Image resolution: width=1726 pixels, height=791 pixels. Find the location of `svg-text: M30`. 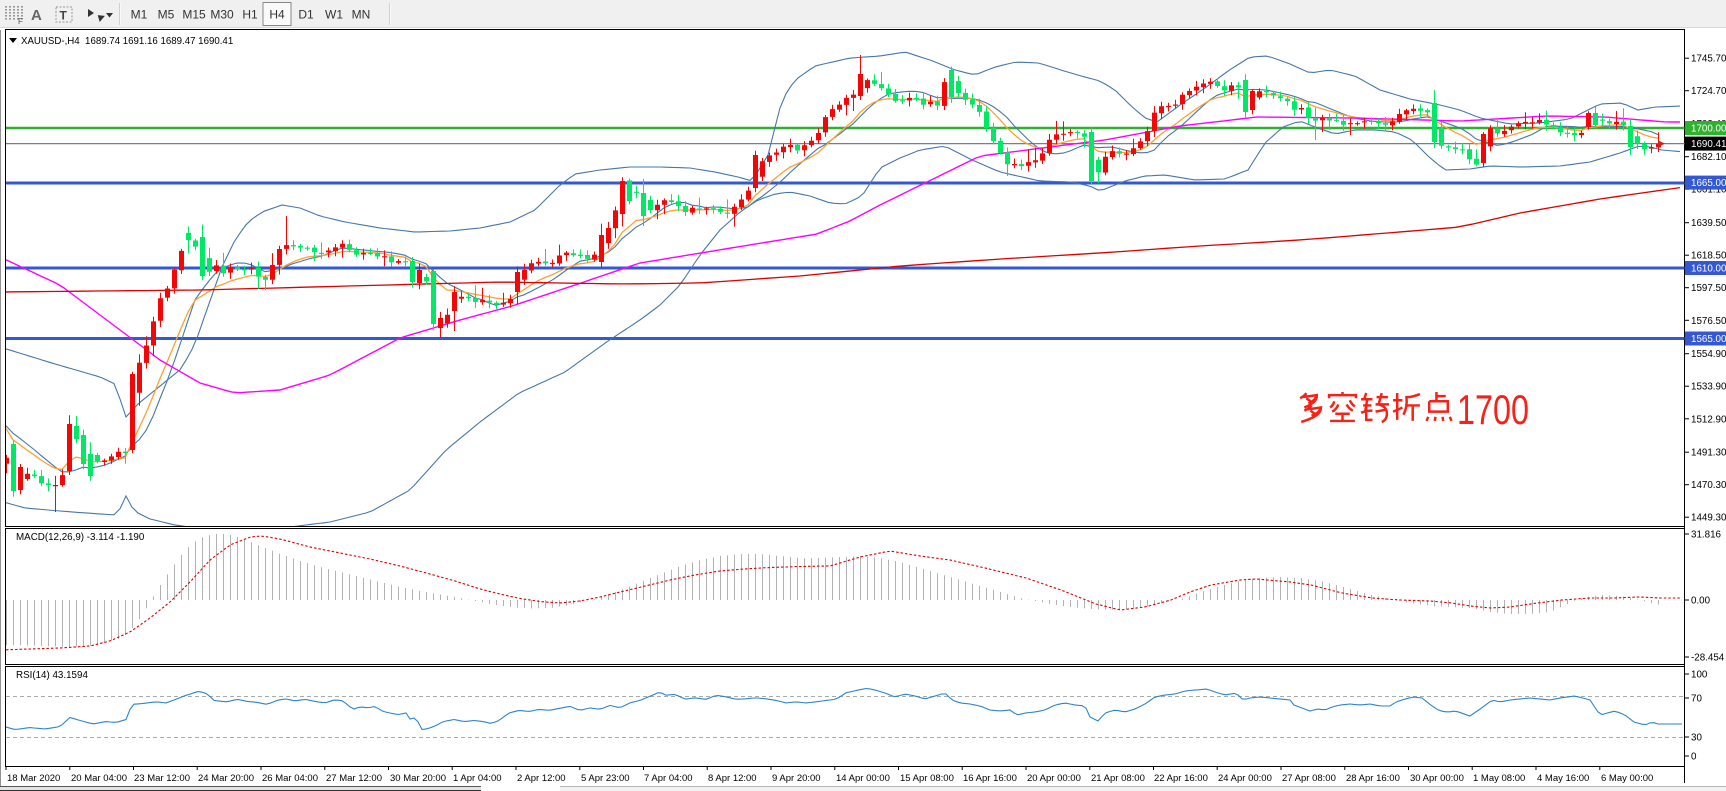

svg-text: M30 is located at coordinates (222, 15).